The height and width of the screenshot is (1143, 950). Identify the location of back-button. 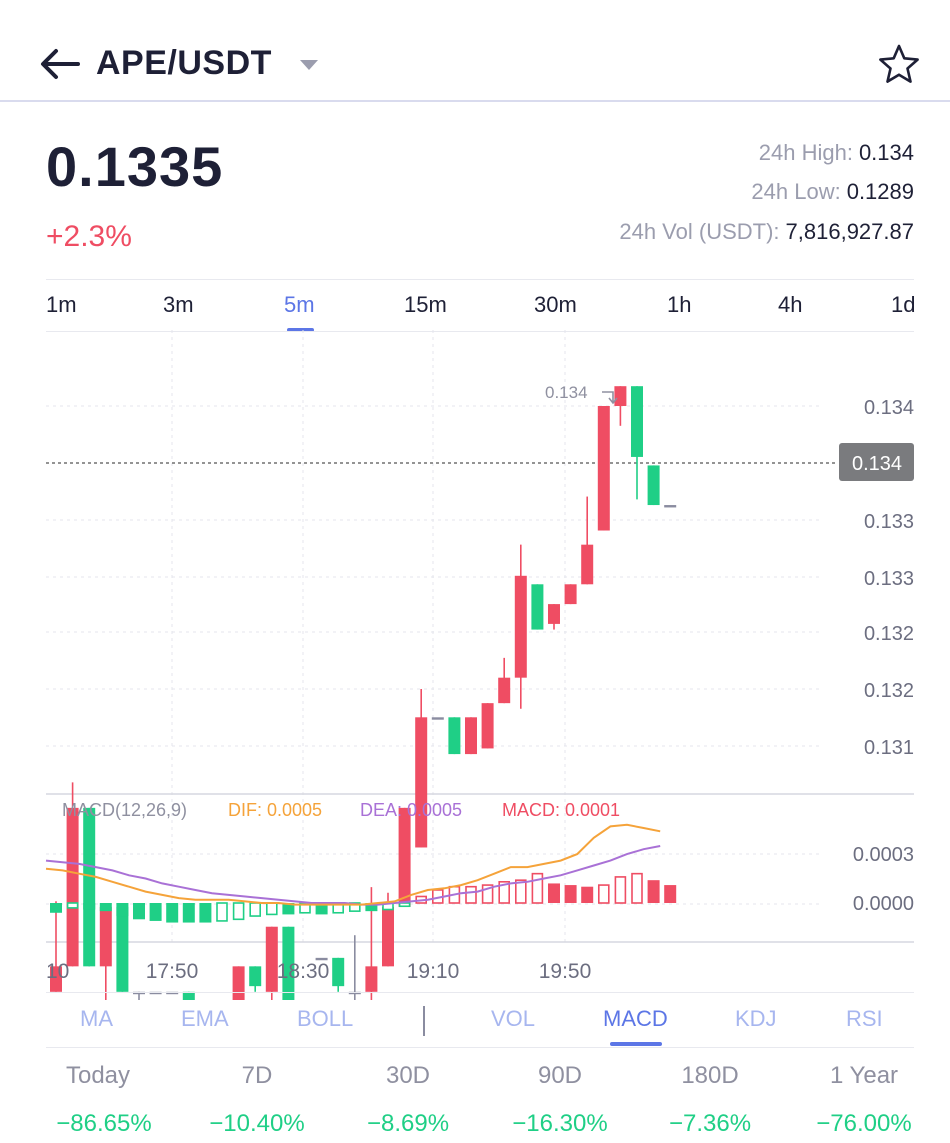
(60, 64).